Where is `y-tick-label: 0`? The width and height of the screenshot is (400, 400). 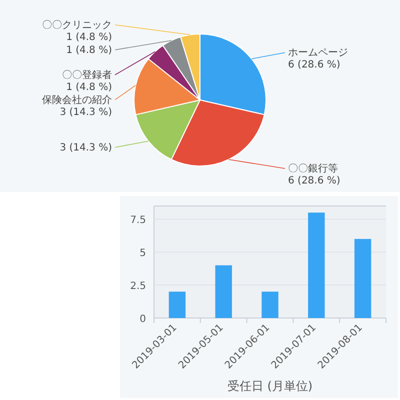
y-tick-label: 0 is located at coordinates (143, 319).